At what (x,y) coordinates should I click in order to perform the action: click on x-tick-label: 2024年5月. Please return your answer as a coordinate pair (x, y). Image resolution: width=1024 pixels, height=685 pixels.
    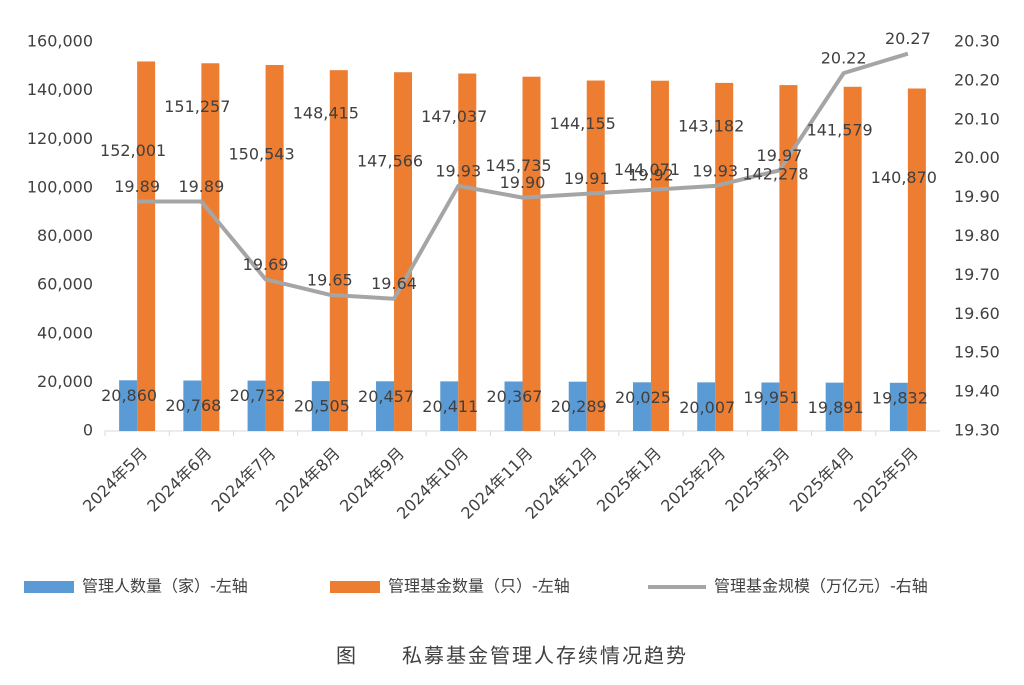
    Looking at the image, I should click on (115, 480).